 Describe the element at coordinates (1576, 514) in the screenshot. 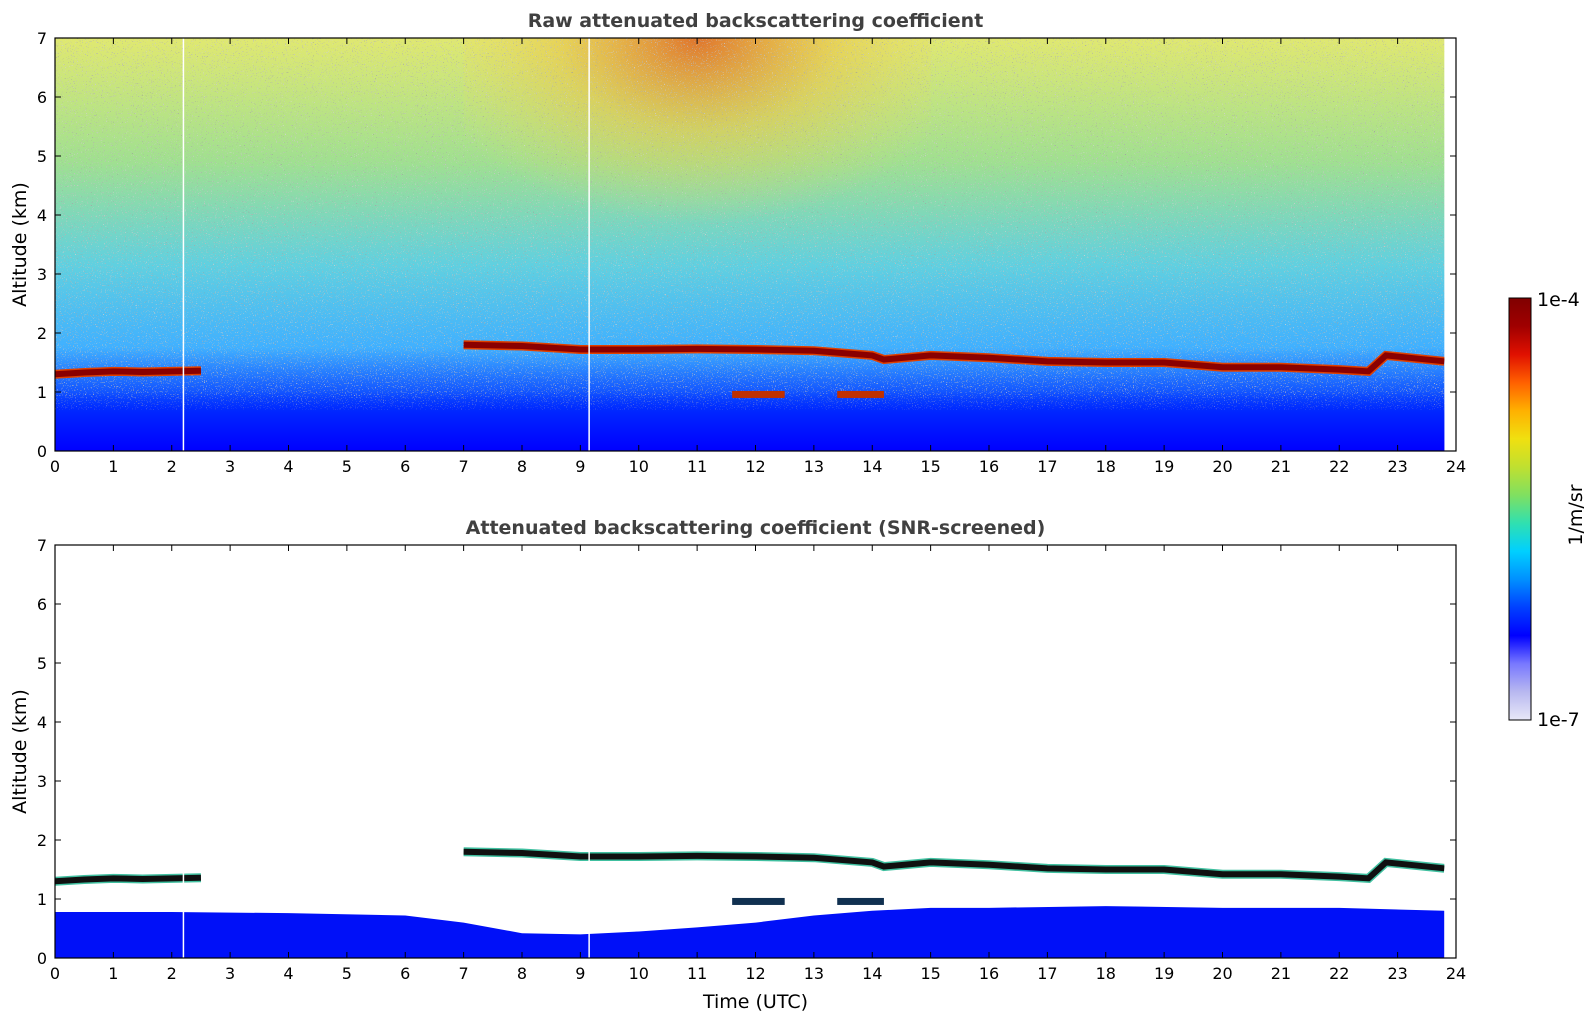

I see `colorbar-unit-label: 1/m/sr` at that location.